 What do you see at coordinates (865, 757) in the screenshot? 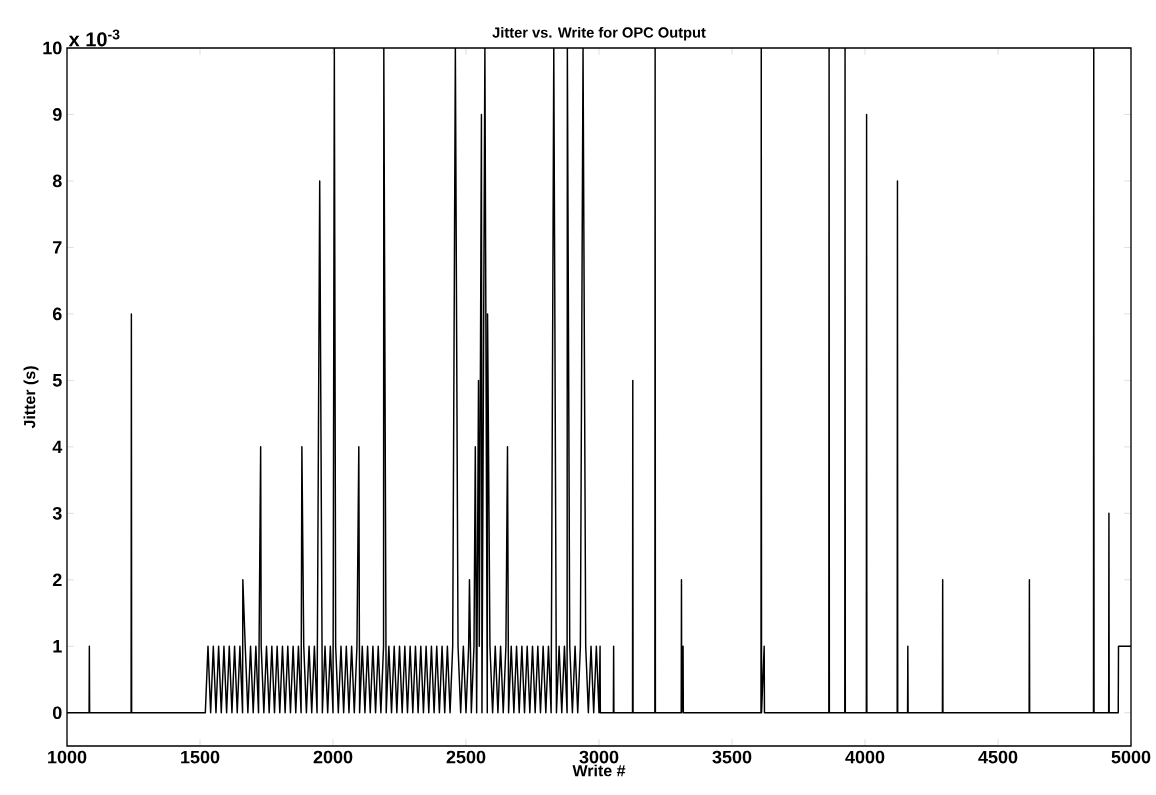
I see `x-tick-label: 4000` at bounding box center [865, 757].